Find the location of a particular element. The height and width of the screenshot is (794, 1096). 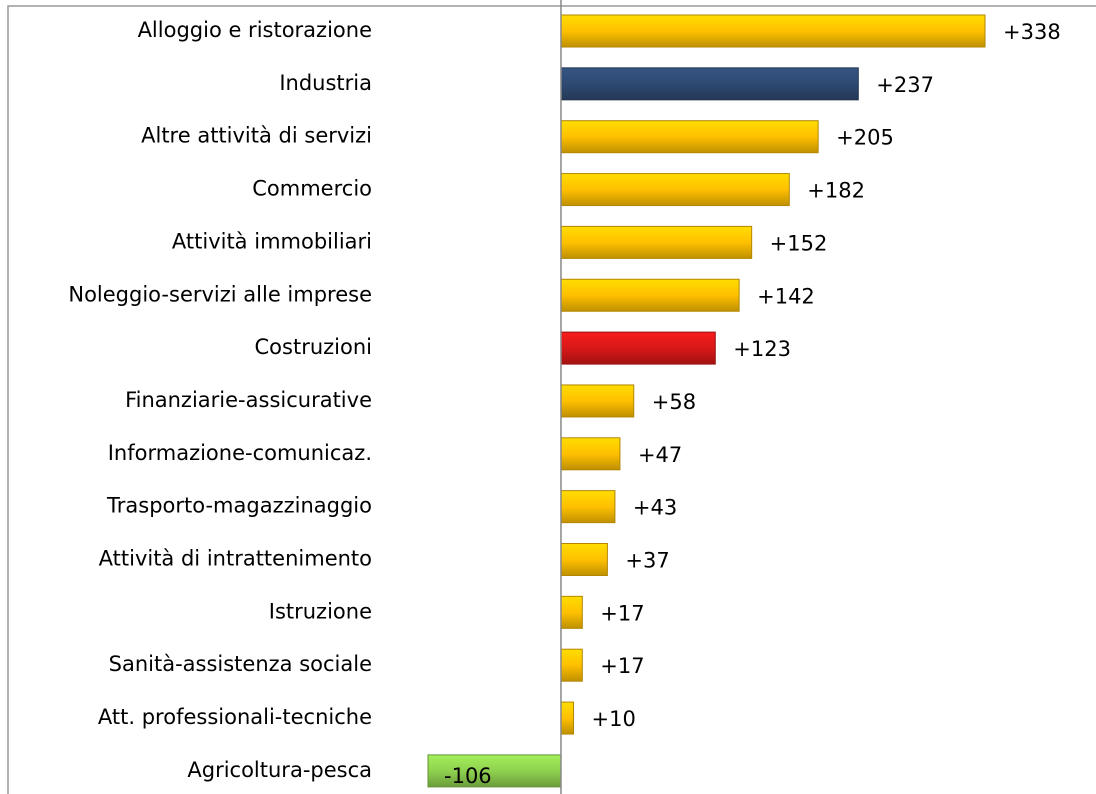

category-label: Attività di intrattenimento is located at coordinates (235, 559).